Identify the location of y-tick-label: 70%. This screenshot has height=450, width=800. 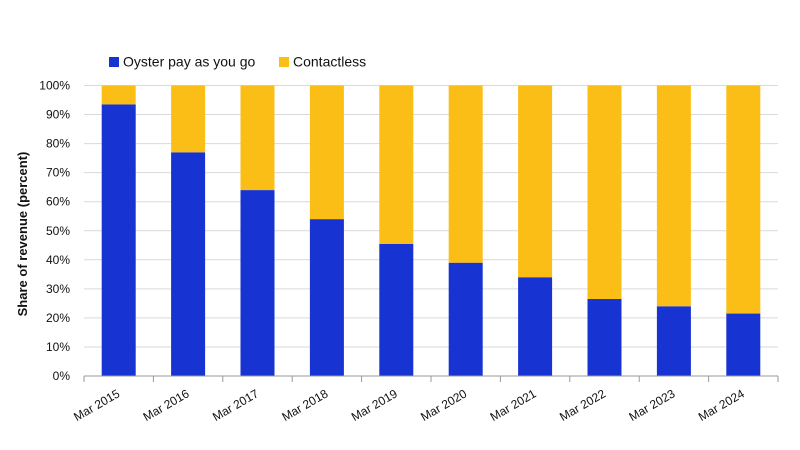
(58, 173).